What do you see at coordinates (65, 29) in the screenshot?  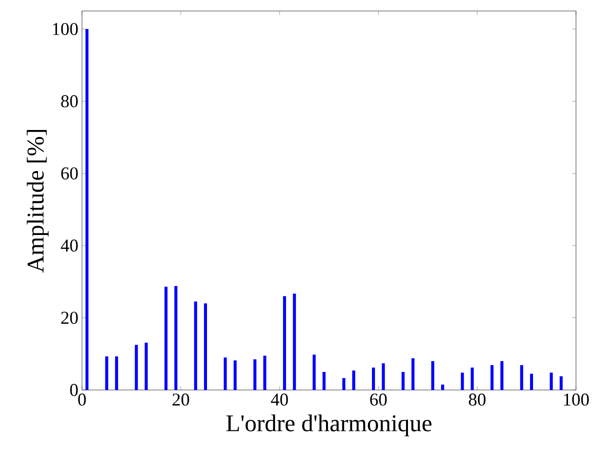 I see `y-tick-label: 100` at bounding box center [65, 29].